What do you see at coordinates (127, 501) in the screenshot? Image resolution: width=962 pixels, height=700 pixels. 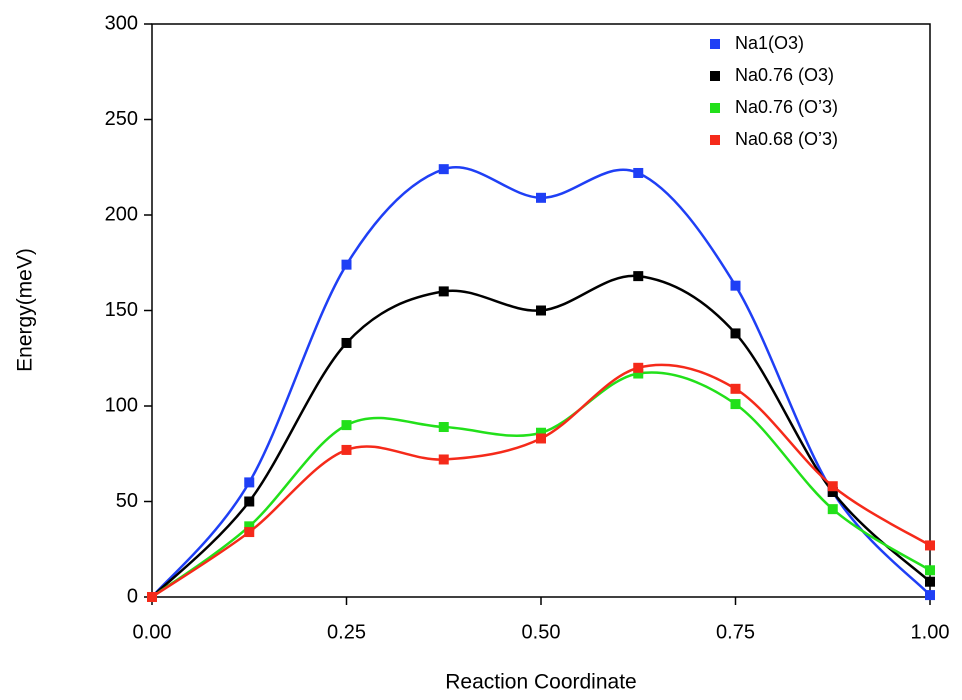 I see `y-tick-label: 50` at bounding box center [127, 501].